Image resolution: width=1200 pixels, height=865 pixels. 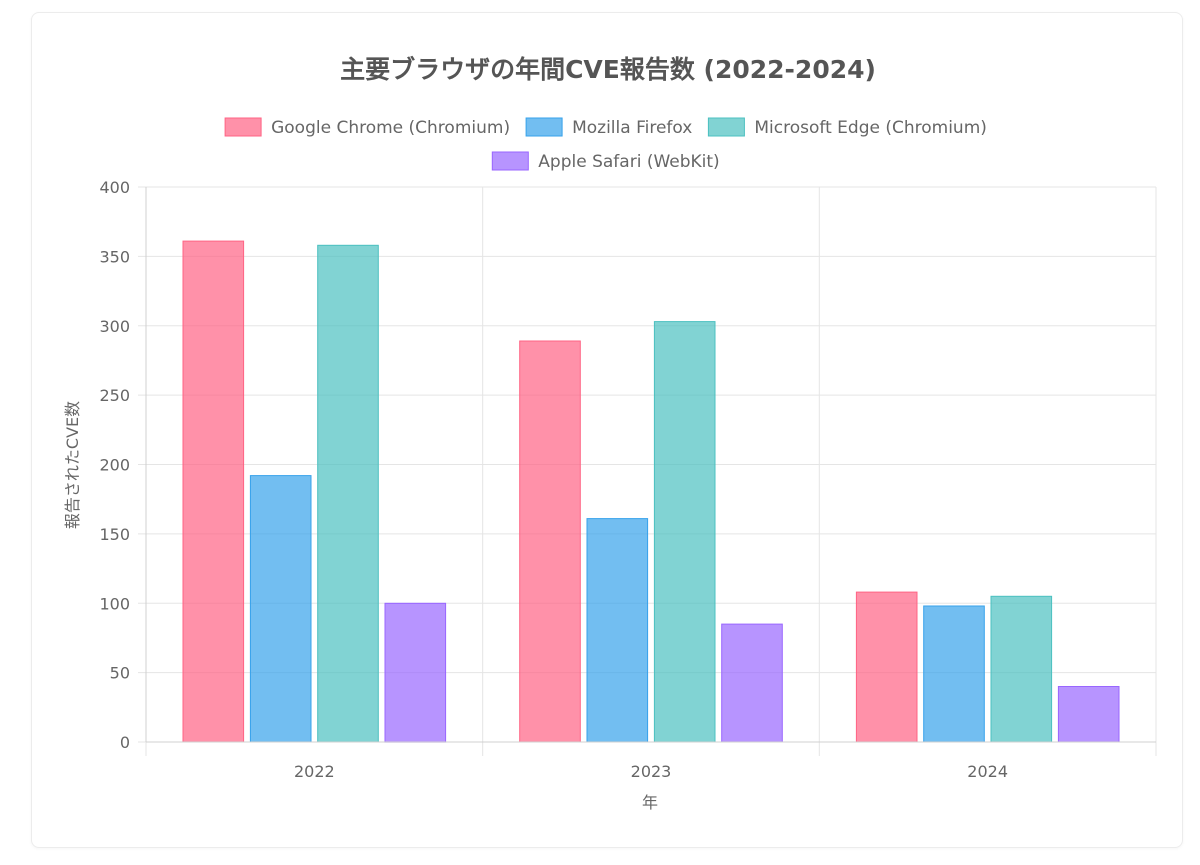 I want to click on y-axis-title: 報告されたCVE数, so click(x=72, y=465).